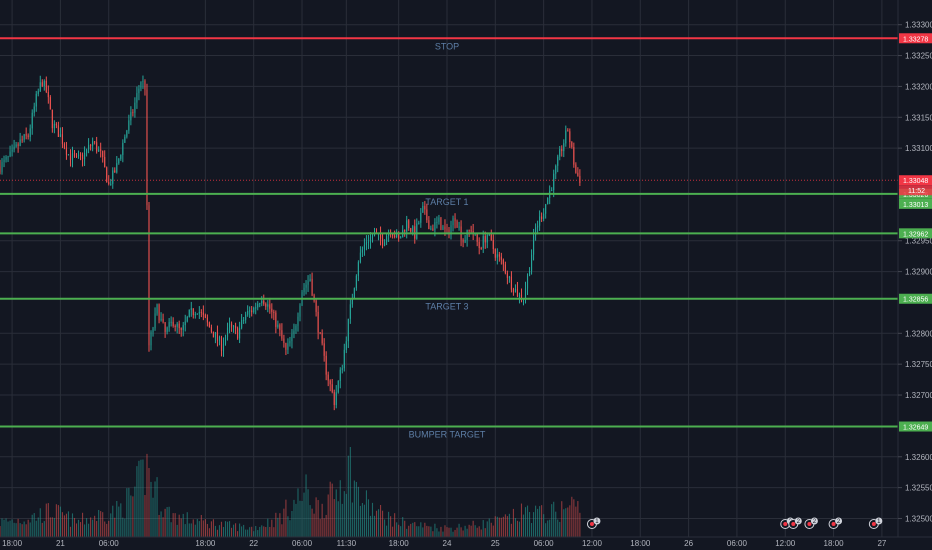 The width and height of the screenshot is (932, 550). I want to click on event-count-badge, so click(597, 521).